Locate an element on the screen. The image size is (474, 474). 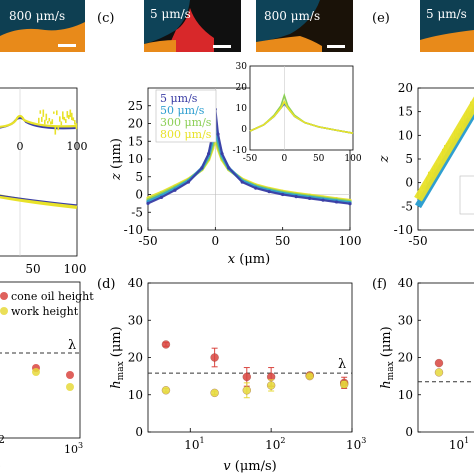
x-axis-label: v (μm/s) is located at coordinates (249, 466).